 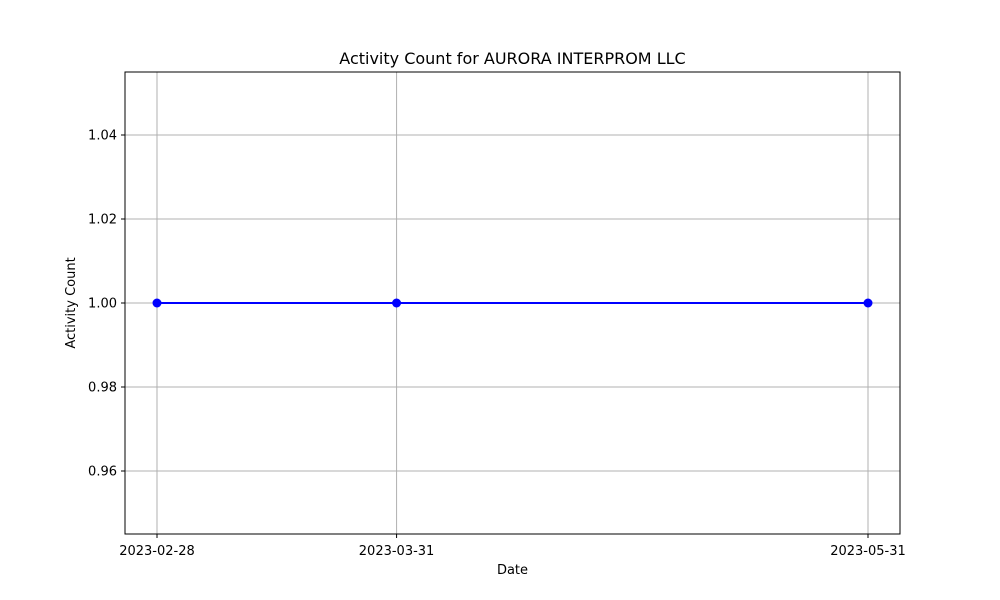 What do you see at coordinates (397, 551) in the screenshot?
I see `x-tick-label: 2023-03-31` at bounding box center [397, 551].